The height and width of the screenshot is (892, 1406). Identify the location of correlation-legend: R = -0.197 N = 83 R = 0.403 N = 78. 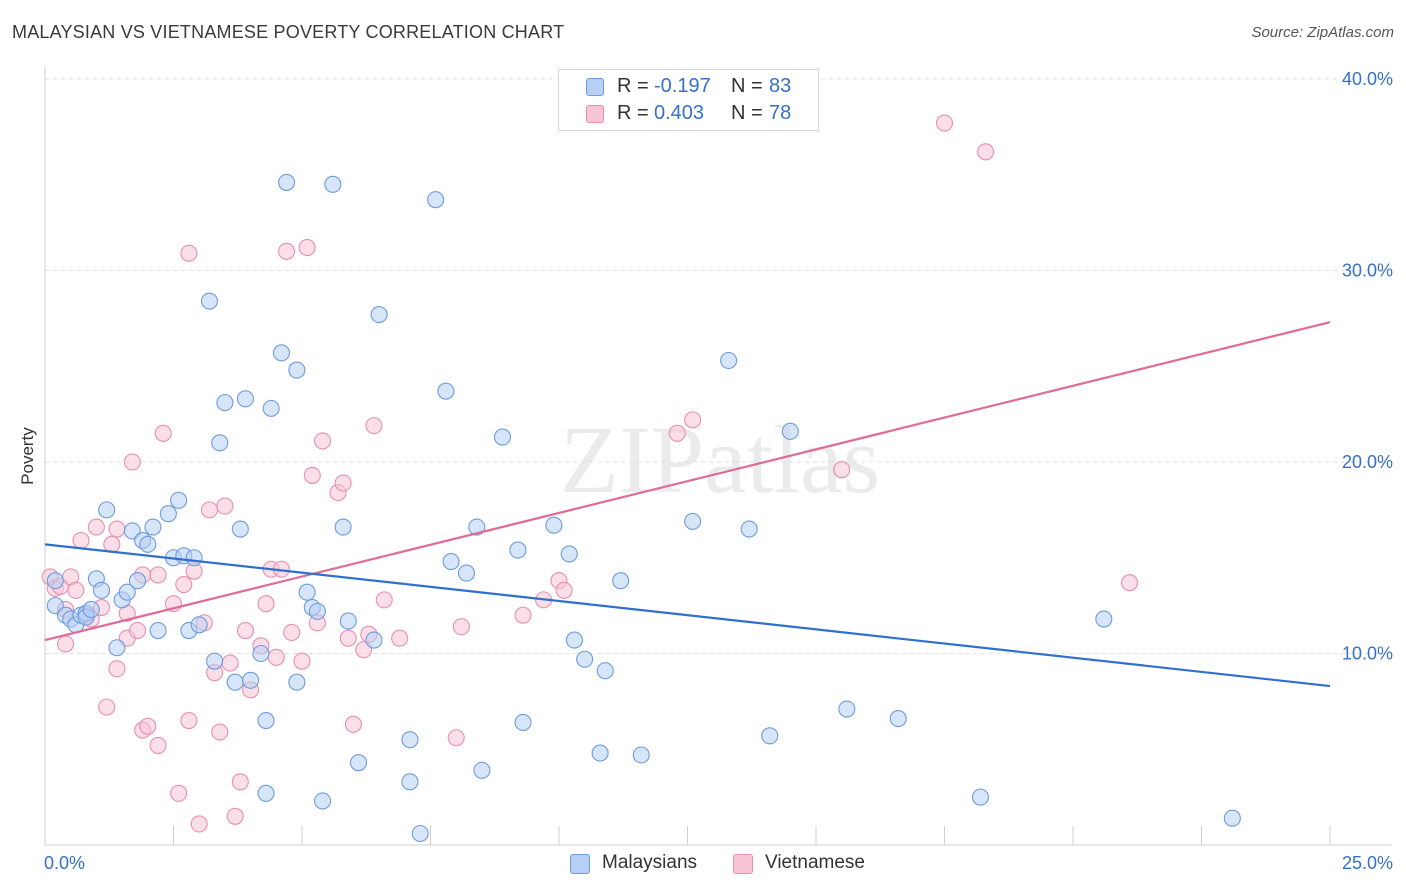
(688, 100).